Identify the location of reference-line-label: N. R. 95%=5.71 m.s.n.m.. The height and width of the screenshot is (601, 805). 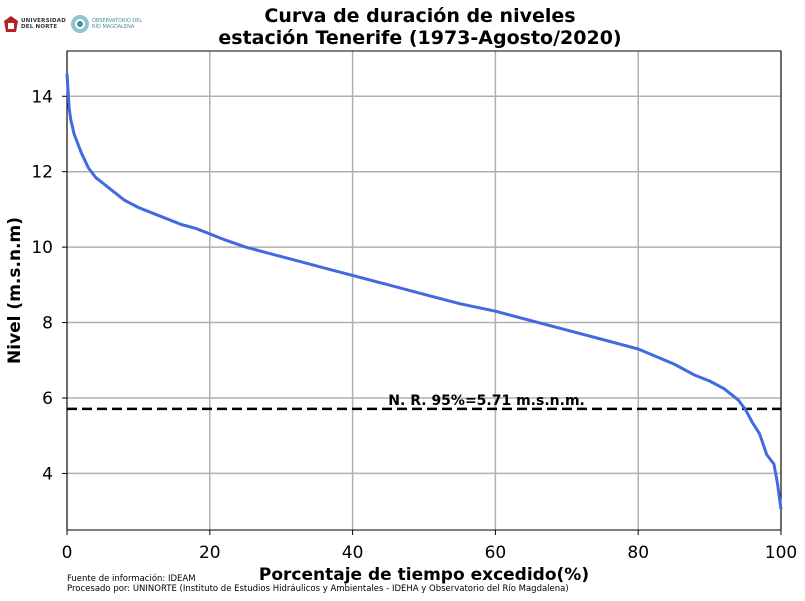
(486, 401).